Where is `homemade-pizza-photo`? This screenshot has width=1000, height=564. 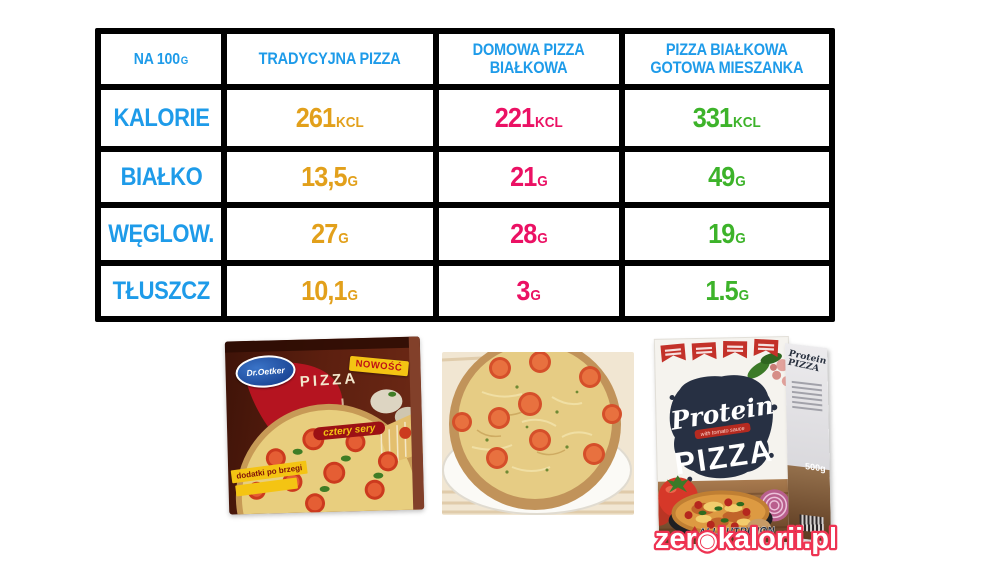
homemade-pizza-photo is located at coordinates (538, 433).